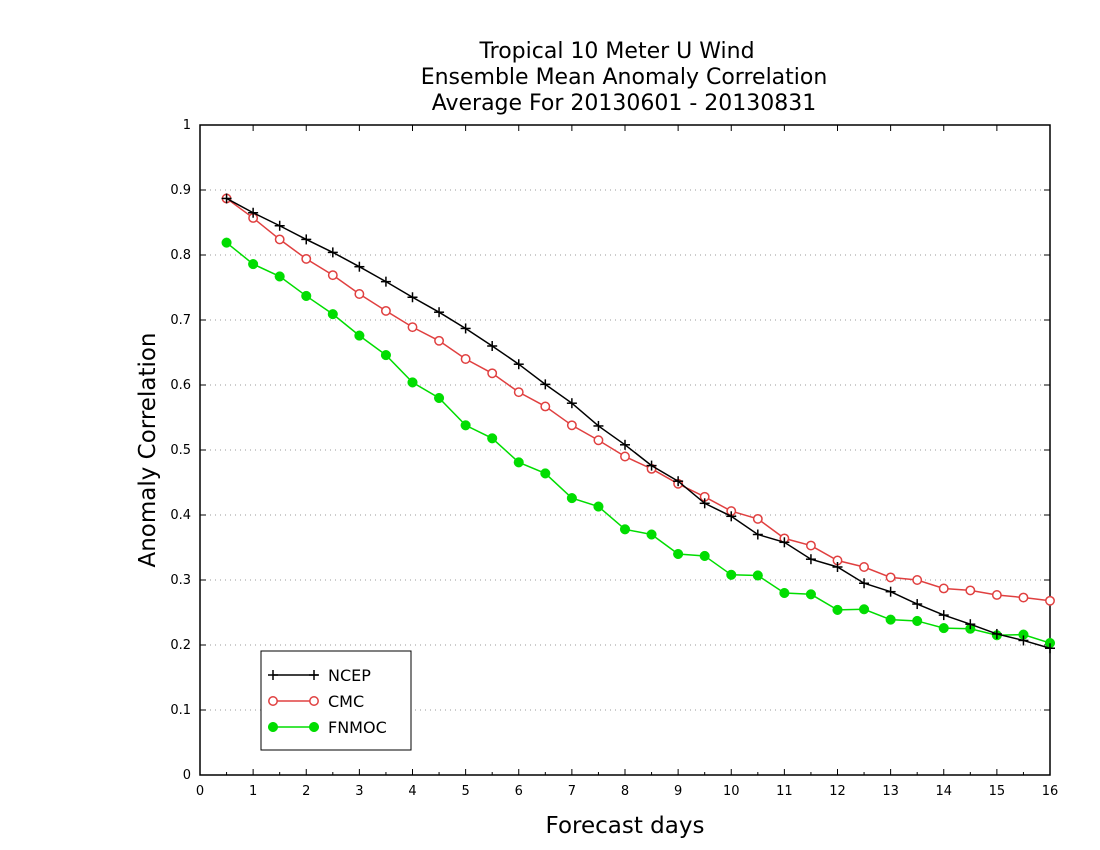  Describe the element at coordinates (180, 190) in the screenshot. I see `y-tick-label: 0.9` at that location.